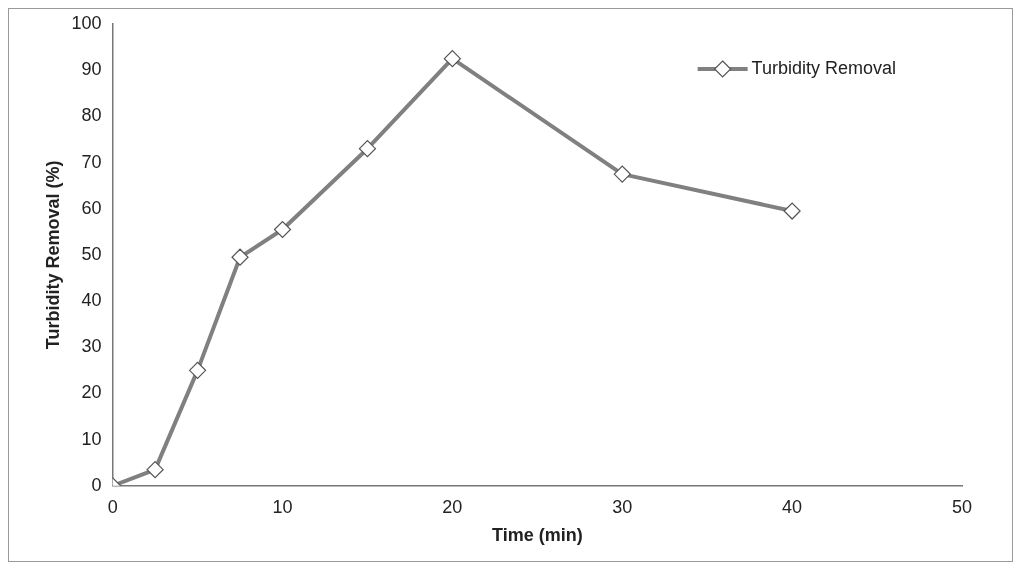 The width and height of the screenshot is (1021, 570). Describe the element at coordinates (452, 506) in the screenshot. I see `x-tick-label: 20` at that location.